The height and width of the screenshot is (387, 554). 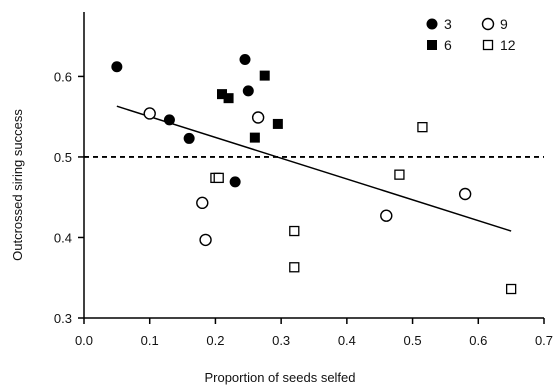 What do you see at coordinates (448, 24) in the screenshot?
I see `legend-label-3: 3` at bounding box center [448, 24].